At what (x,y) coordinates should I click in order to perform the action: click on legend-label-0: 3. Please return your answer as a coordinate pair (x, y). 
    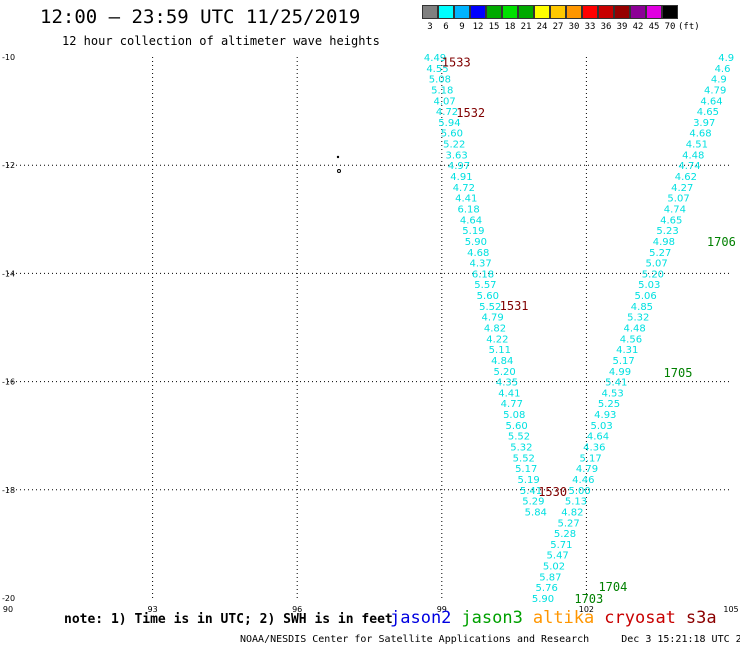
    Looking at the image, I should click on (430, 27).